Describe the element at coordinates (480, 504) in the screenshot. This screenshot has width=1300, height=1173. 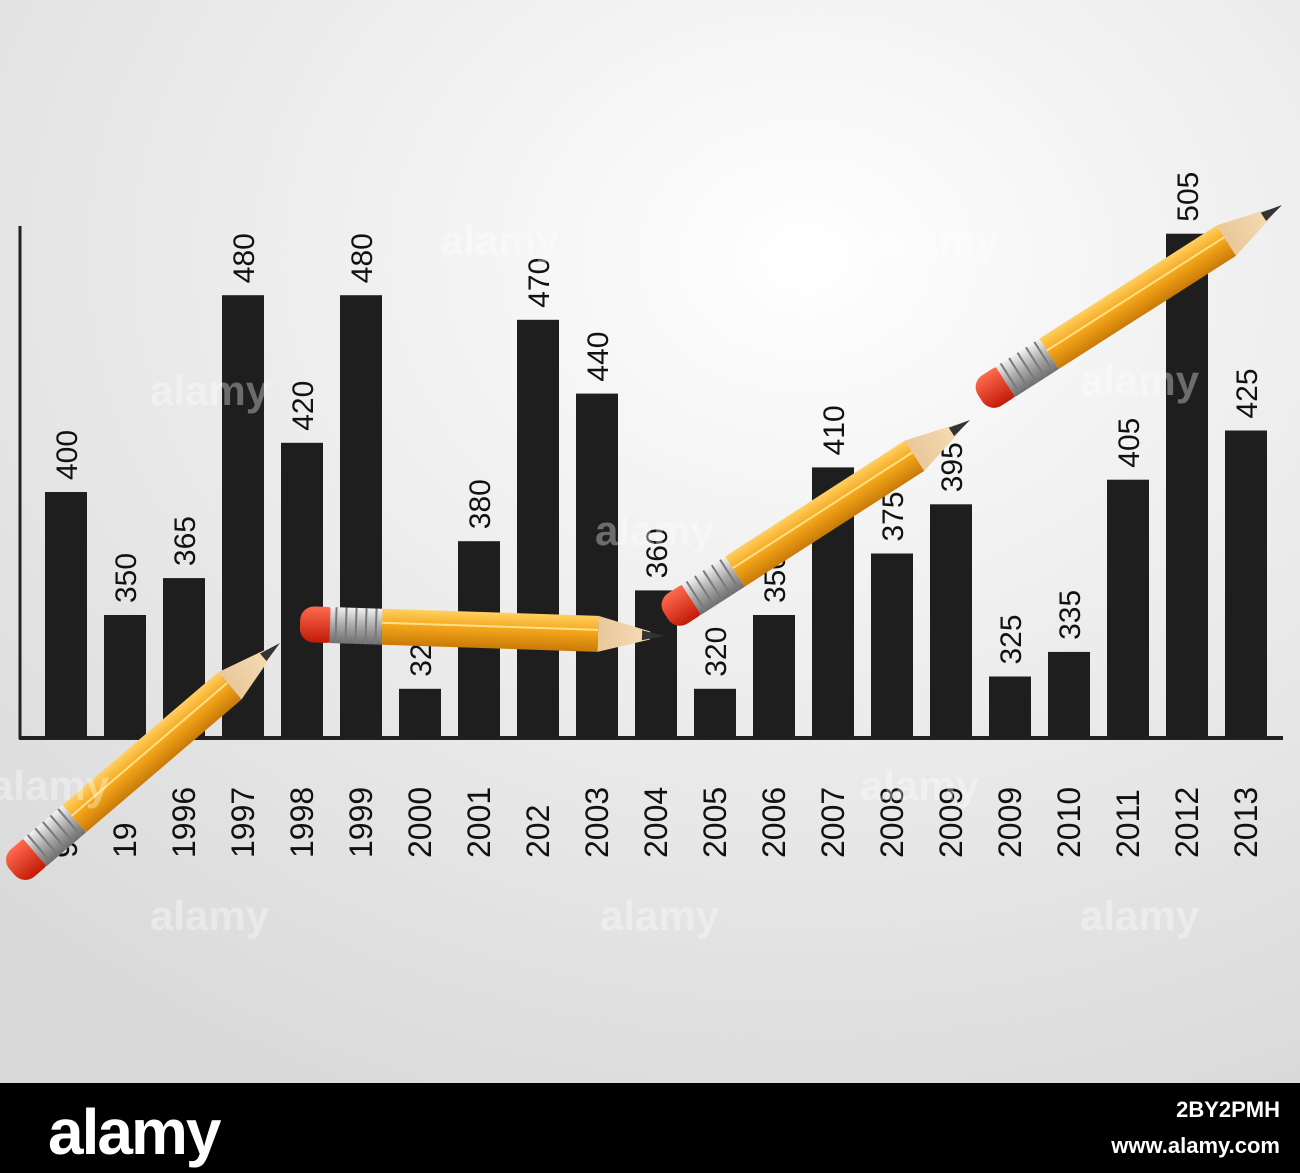
I see `value-label-7: 380` at that location.